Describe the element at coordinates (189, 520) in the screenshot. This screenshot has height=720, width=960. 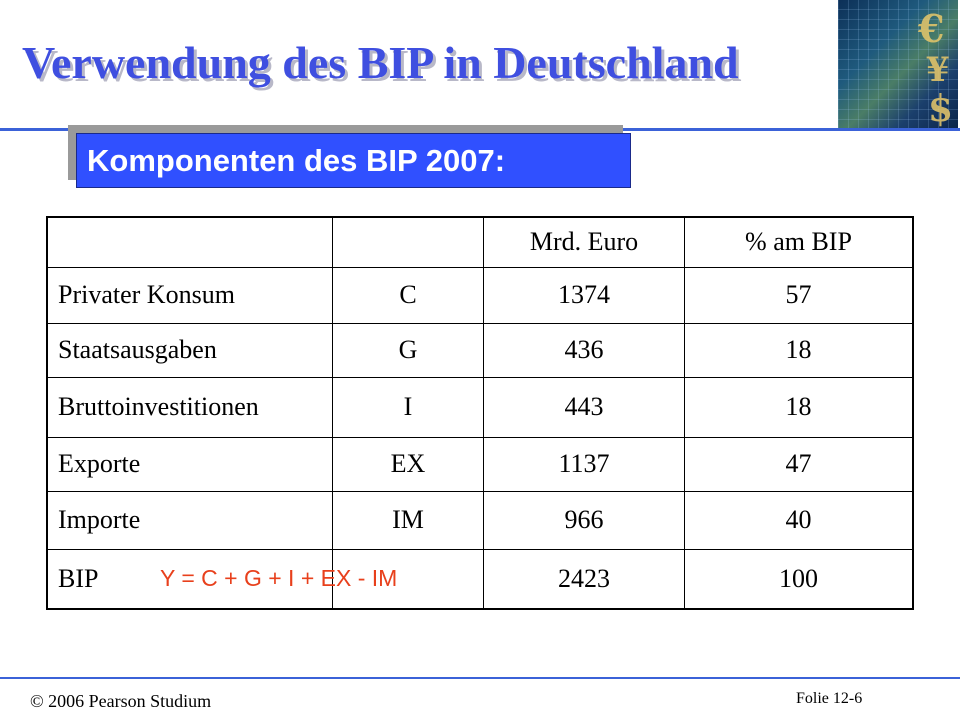
I see `row-label: Importe` at that location.